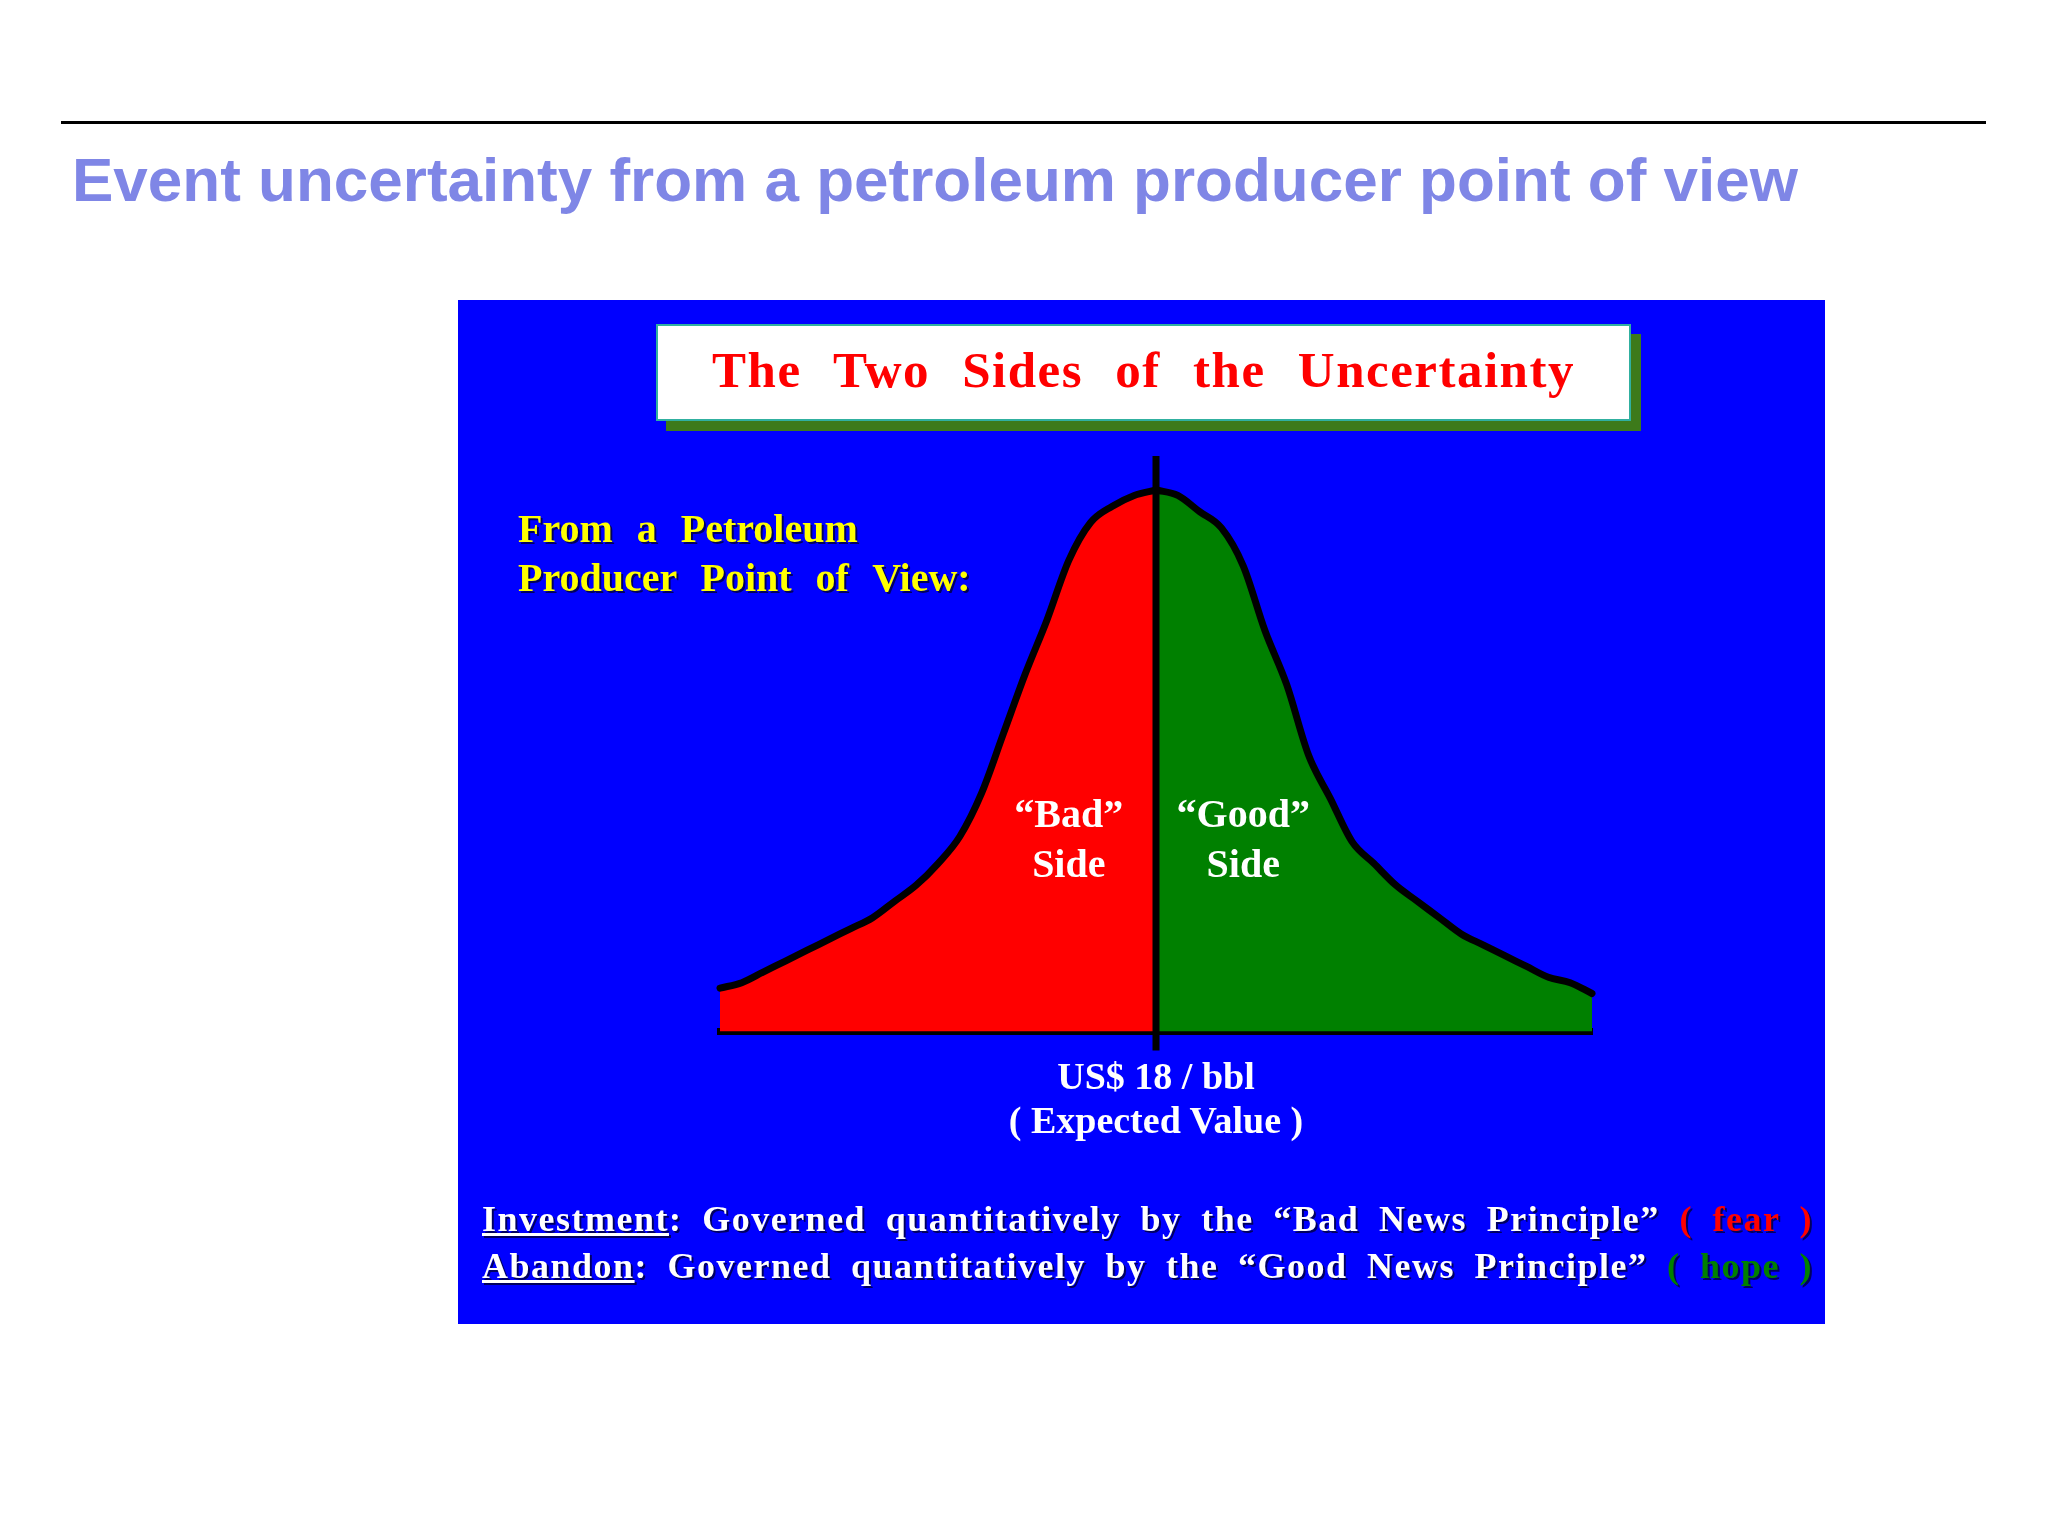  I want to click on chart-title: Event uncertainty from a petroleum producer point of view, so click(935, 179).